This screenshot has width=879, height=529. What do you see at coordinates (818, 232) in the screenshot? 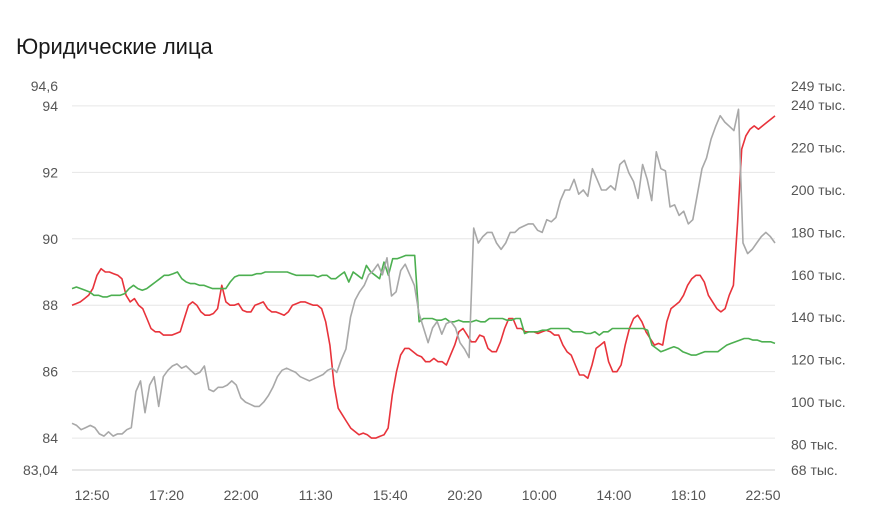
I see `right-tick-label: 180 тыс.` at bounding box center [818, 232].